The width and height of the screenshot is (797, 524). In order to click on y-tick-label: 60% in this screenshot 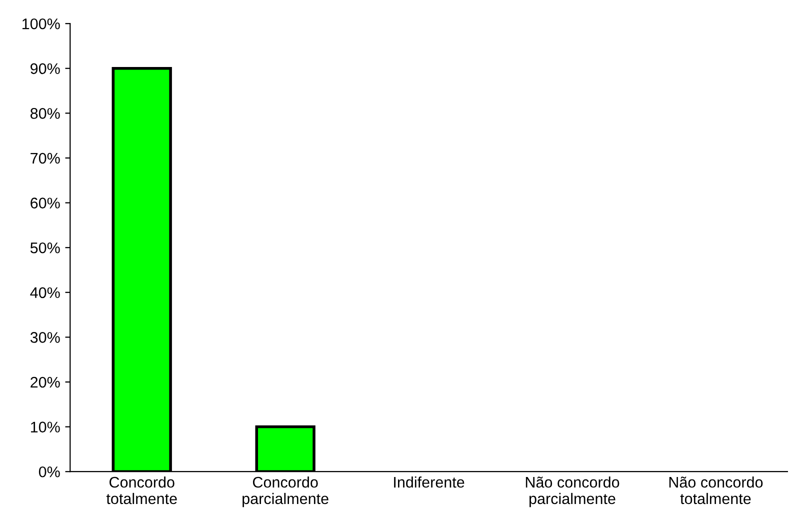, I will do `click(45, 203)`.